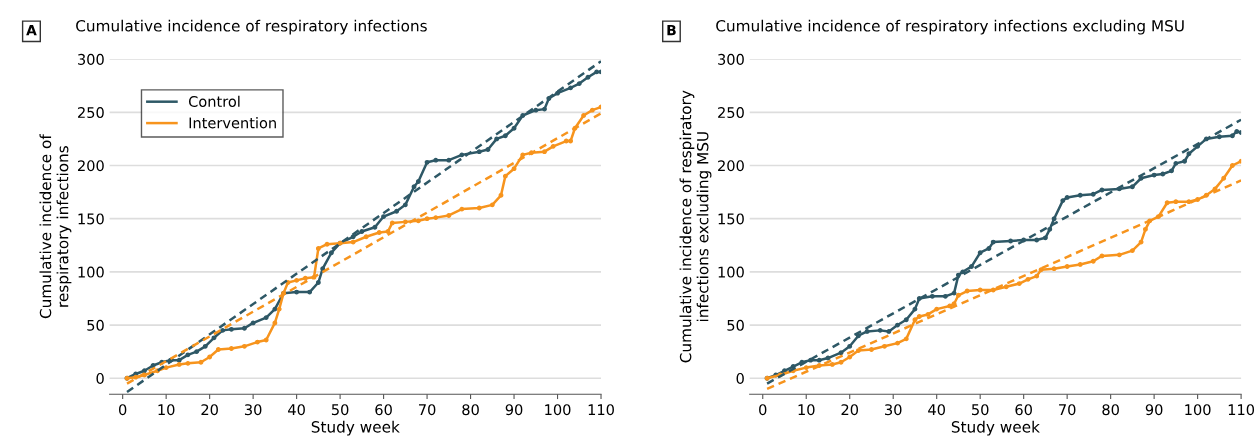 This screenshot has width=1260, height=438. I want to click on y-axis-title: Cumulative incidence of respiratory infections excluding MSU, so click(695, 226).